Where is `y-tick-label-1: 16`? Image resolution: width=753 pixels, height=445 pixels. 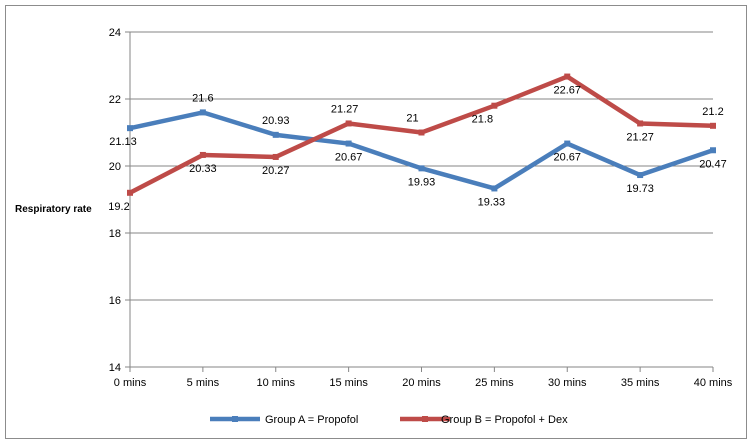 y-tick-label-1: 16 is located at coordinates (115, 301).